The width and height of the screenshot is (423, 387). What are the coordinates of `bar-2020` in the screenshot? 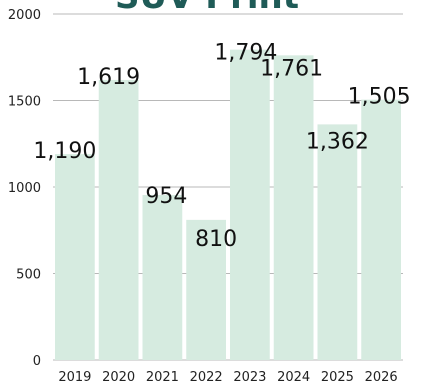 It's located at (118, 220).